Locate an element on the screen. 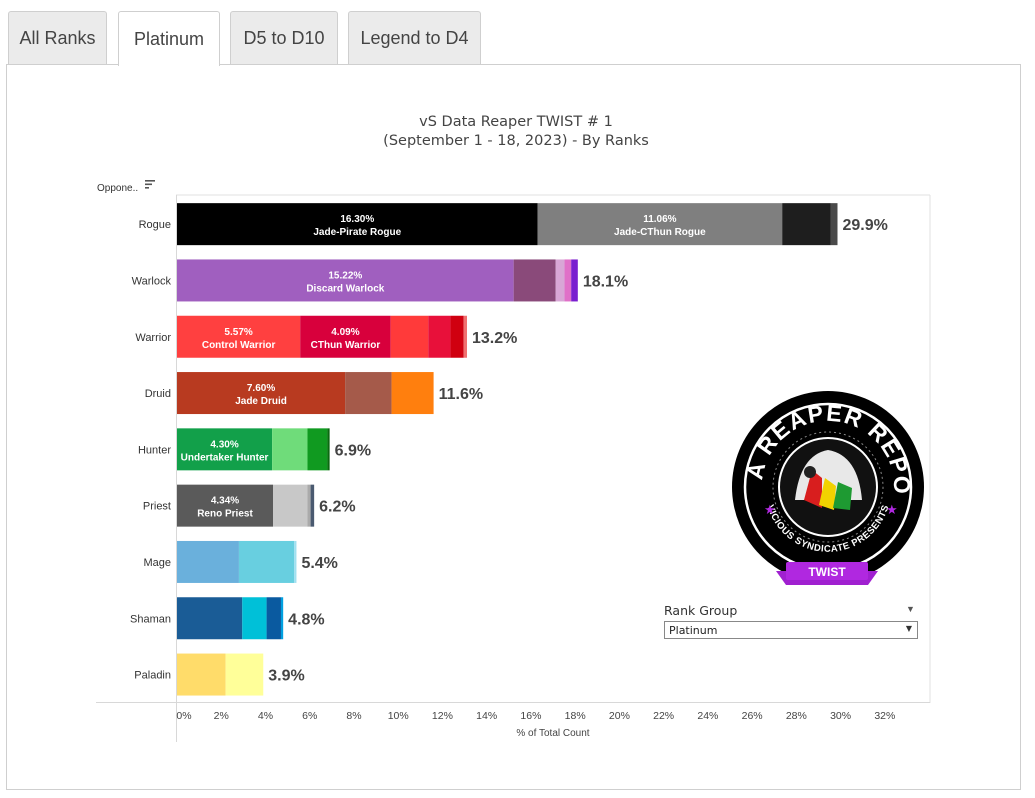 The image size is (1035, 798). sort-icon is located at coordinates (150, 184).